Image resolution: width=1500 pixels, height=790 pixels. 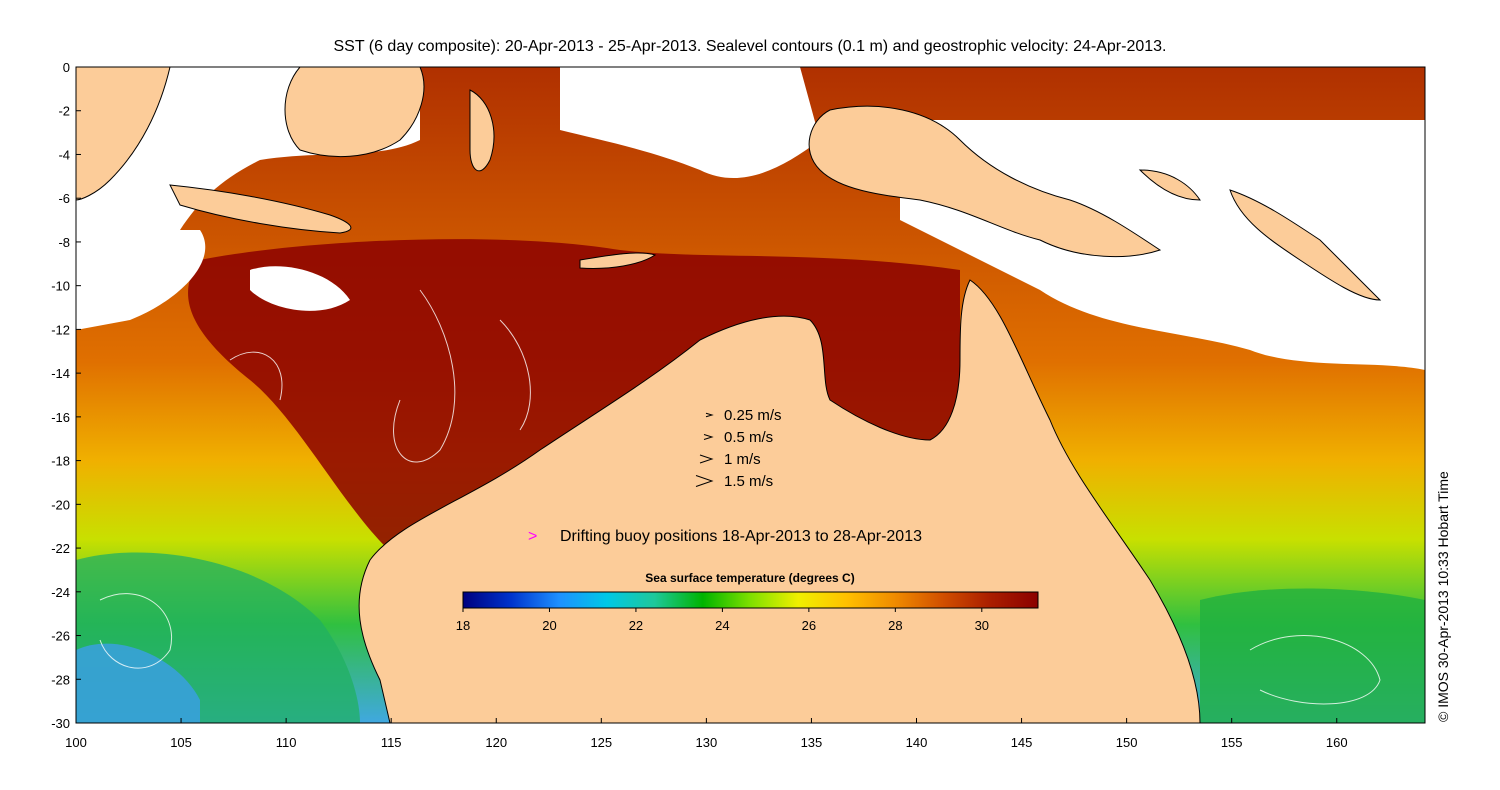 I want to click on x-tick-label: 110, so click(x=286, y=742).